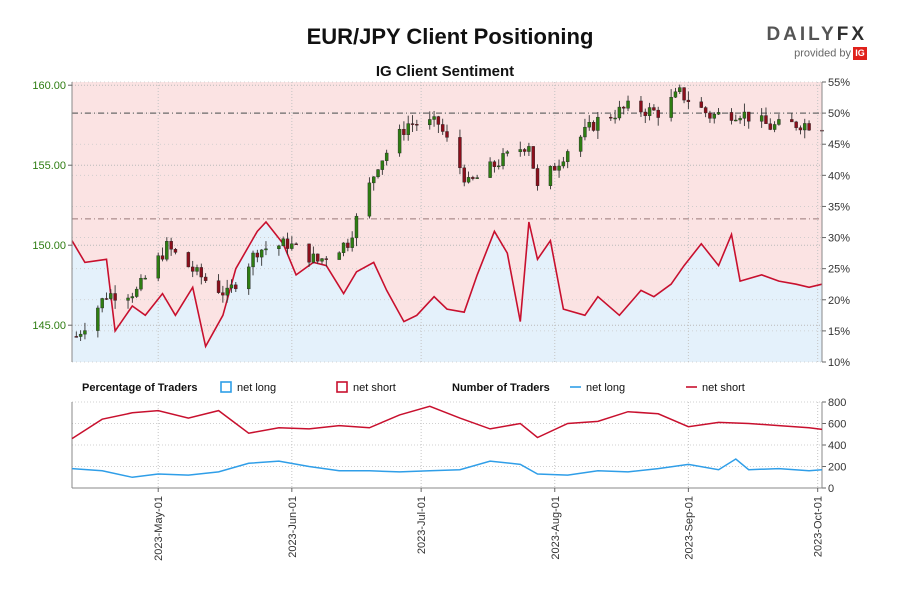  What do you see at coordinates (822, 53) in the screenshot?
I see `logo-tagline-text: provided by` at bounding box center [822, 53].